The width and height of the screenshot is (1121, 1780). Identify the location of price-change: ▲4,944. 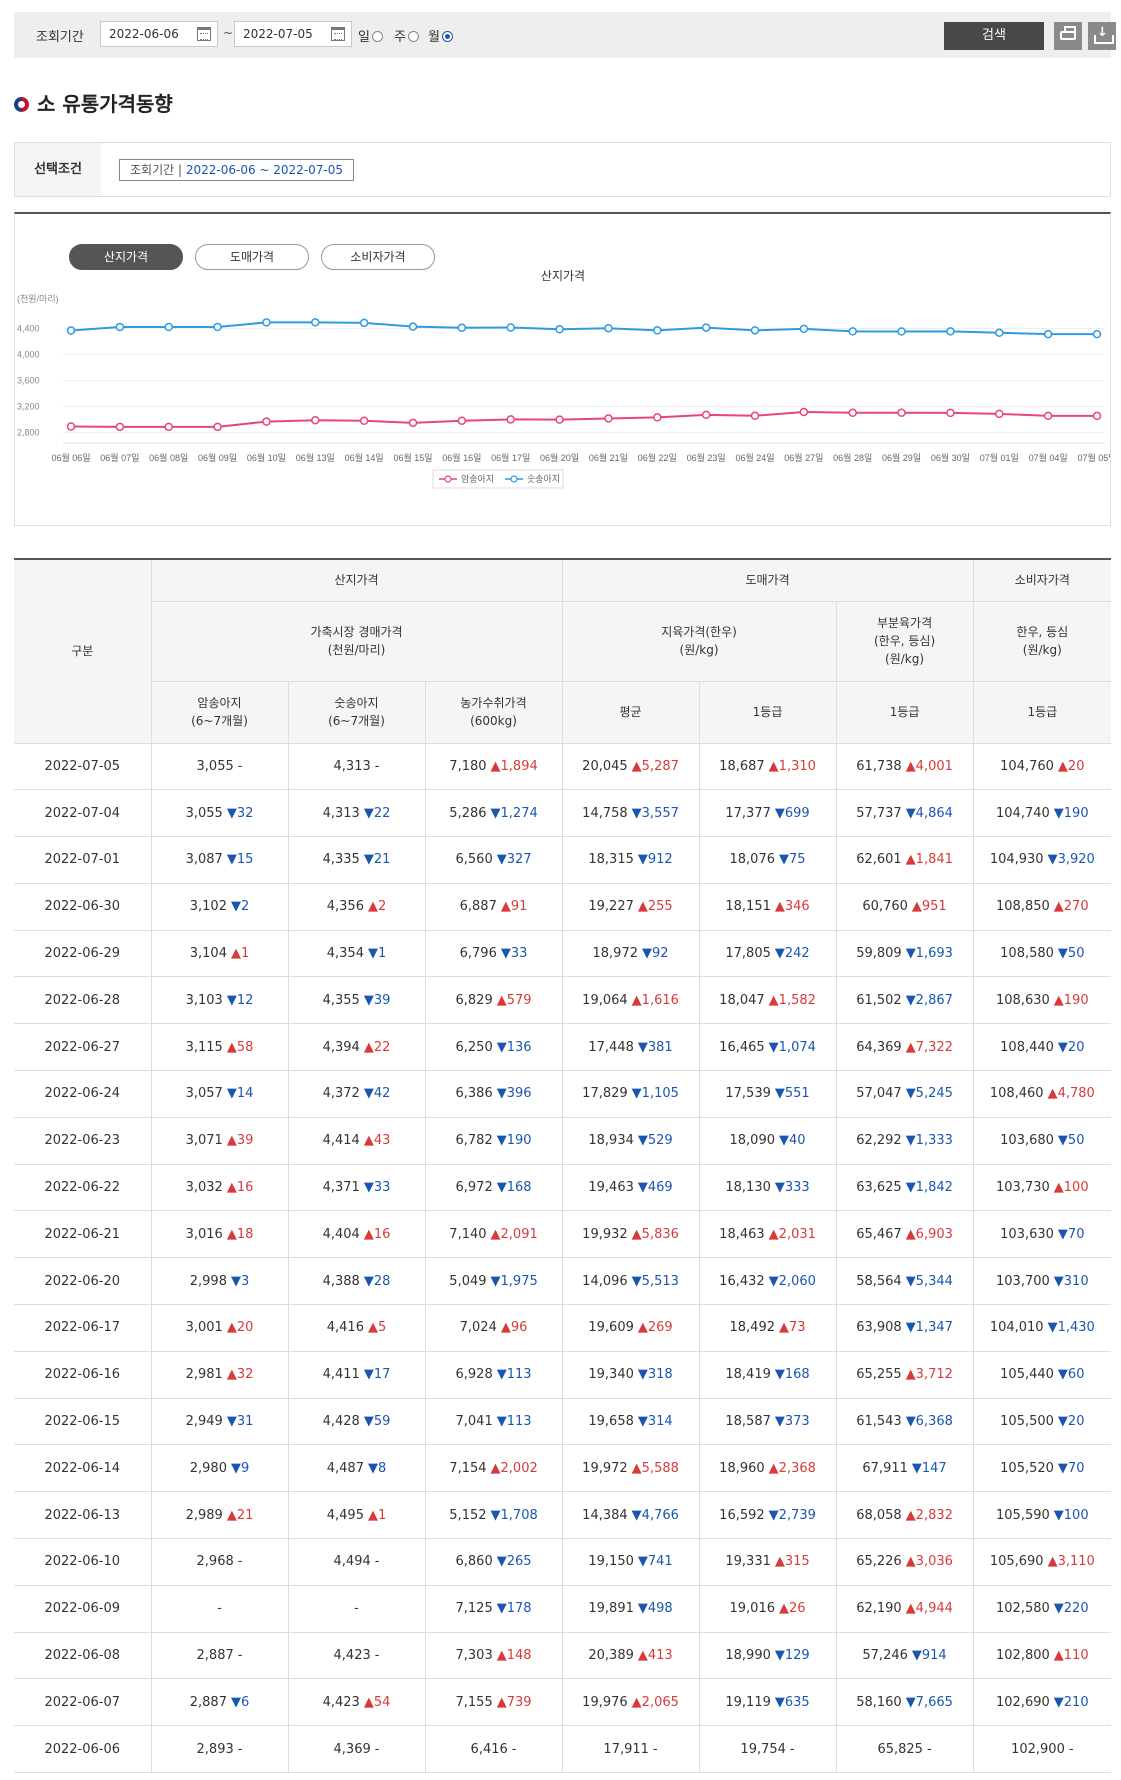
(929, 1609).